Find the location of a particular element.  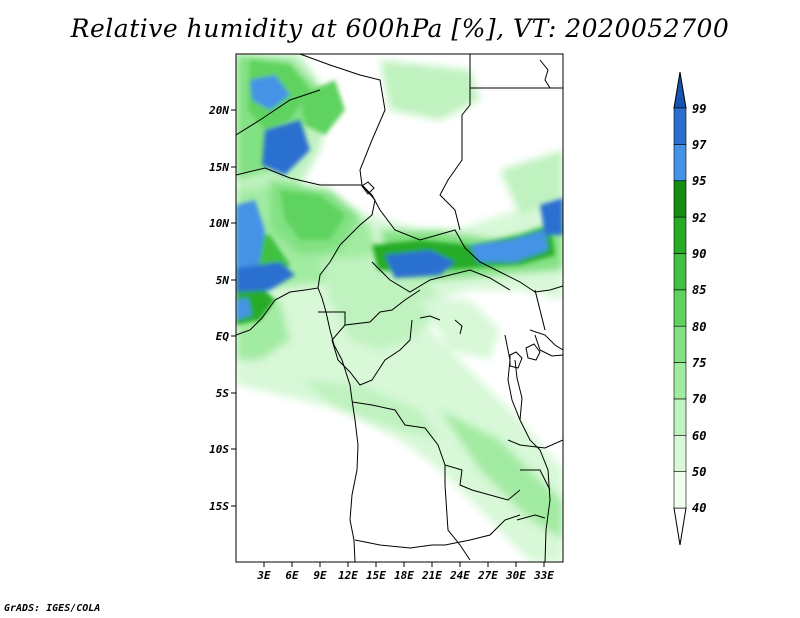

colorbar-label: 95 is located at coordinates (699, 181).